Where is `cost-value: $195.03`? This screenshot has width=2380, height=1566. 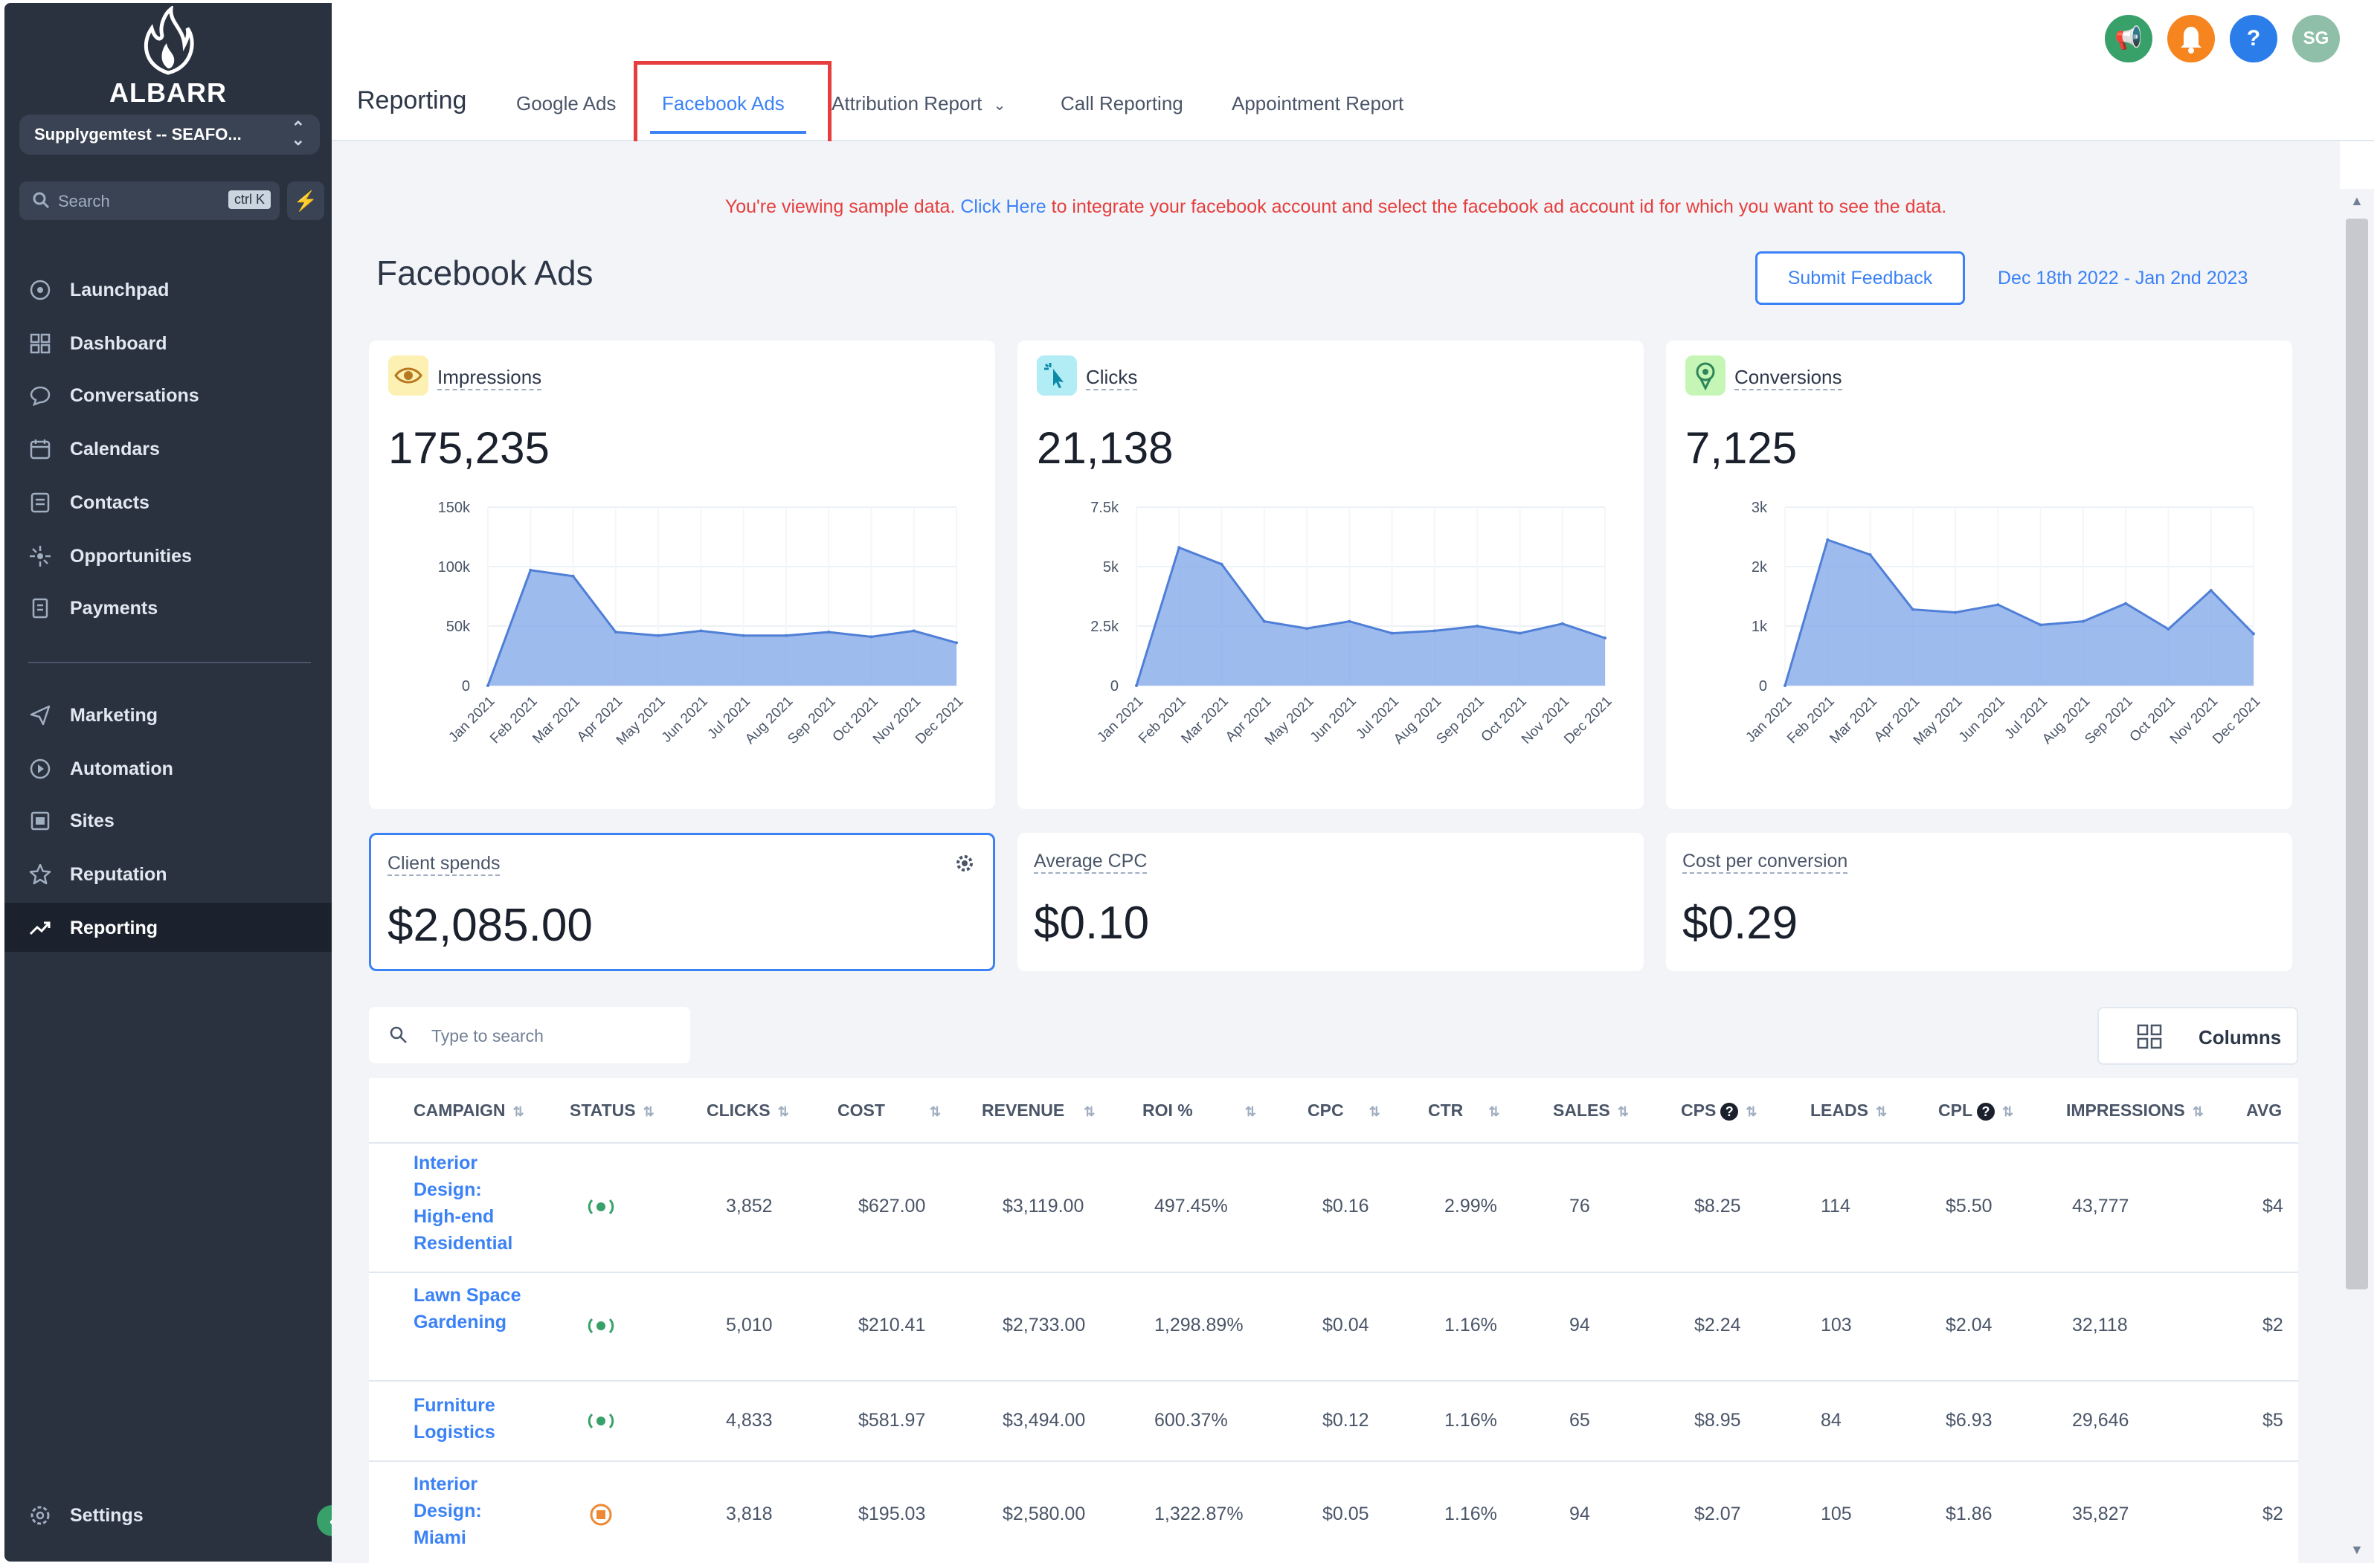 cost-value: $195.03 is located at coordinates (892, 1514).